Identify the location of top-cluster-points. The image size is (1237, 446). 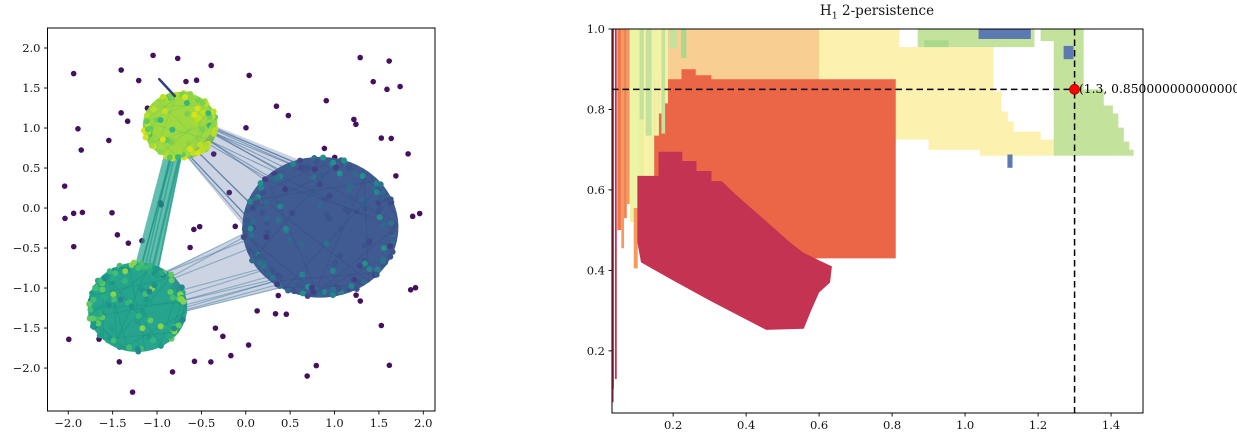
(179, 126).